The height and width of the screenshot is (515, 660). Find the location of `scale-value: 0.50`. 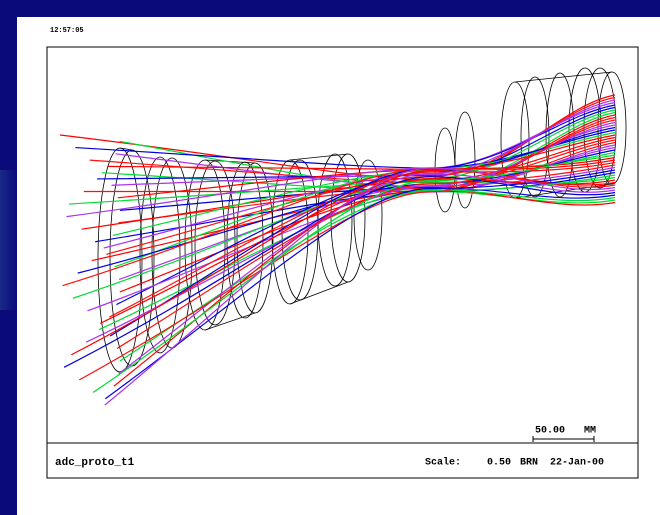

scale-value: 0.50 is located at coordinates (499, 463).